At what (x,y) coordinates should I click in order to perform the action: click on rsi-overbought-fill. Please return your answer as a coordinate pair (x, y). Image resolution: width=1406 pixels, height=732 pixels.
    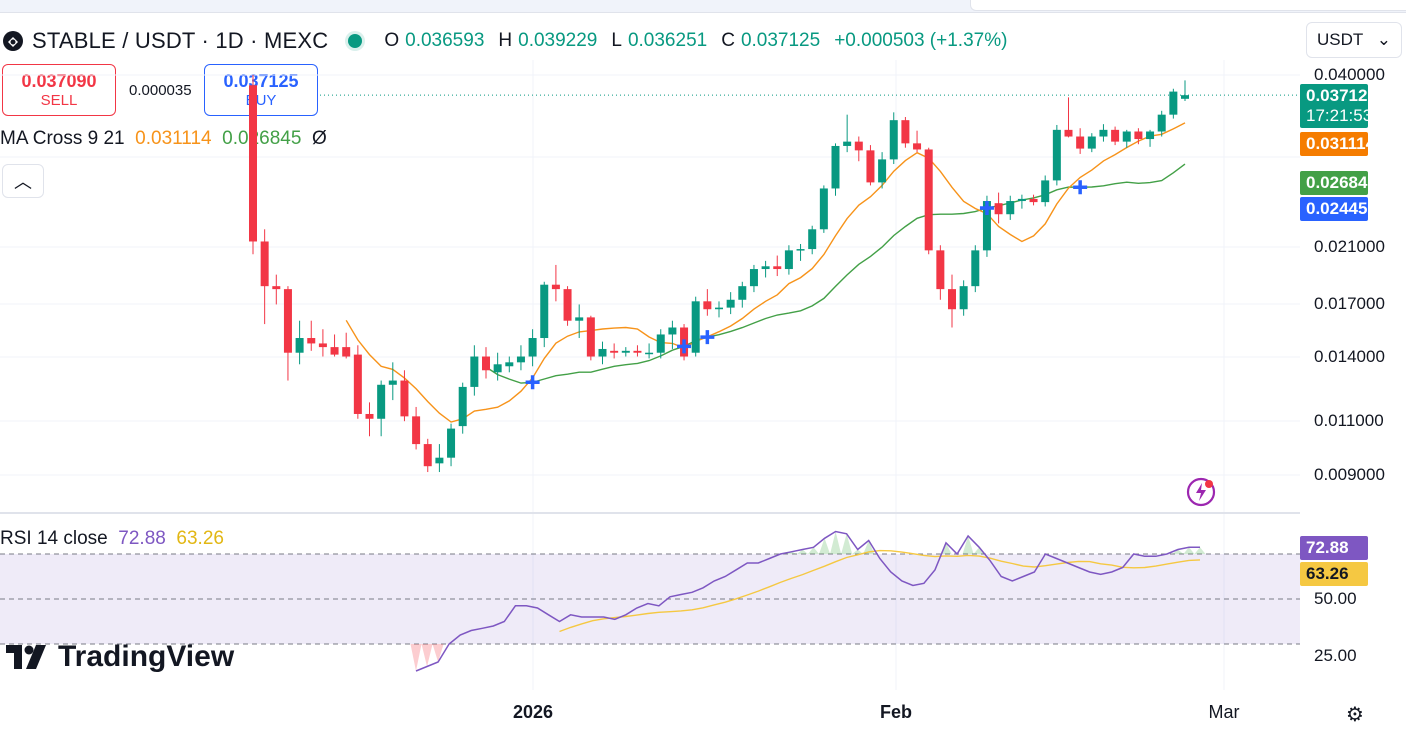
    Looking at the image, I should click on (995, 542).